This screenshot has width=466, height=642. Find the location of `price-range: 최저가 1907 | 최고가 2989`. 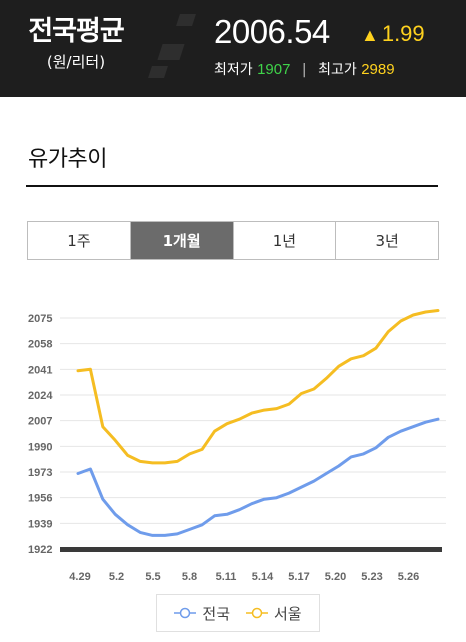

price-range: 최저가 1907 | 최고가 2989 is located at coordinates (304, 69).